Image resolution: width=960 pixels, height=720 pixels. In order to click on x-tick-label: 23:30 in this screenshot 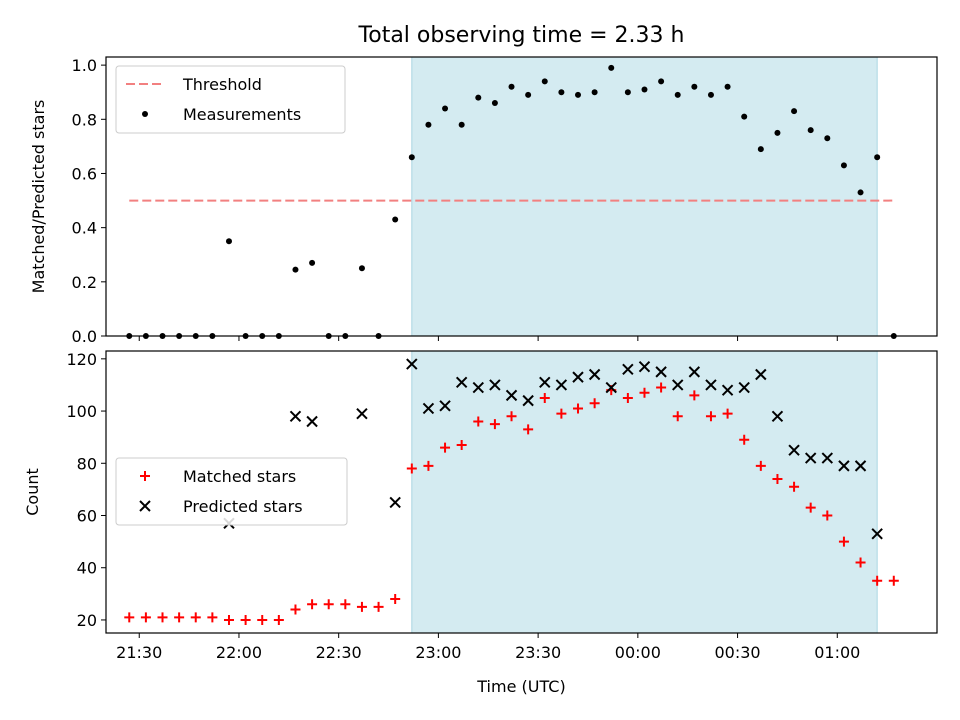, I will do `click(538, 652)`.